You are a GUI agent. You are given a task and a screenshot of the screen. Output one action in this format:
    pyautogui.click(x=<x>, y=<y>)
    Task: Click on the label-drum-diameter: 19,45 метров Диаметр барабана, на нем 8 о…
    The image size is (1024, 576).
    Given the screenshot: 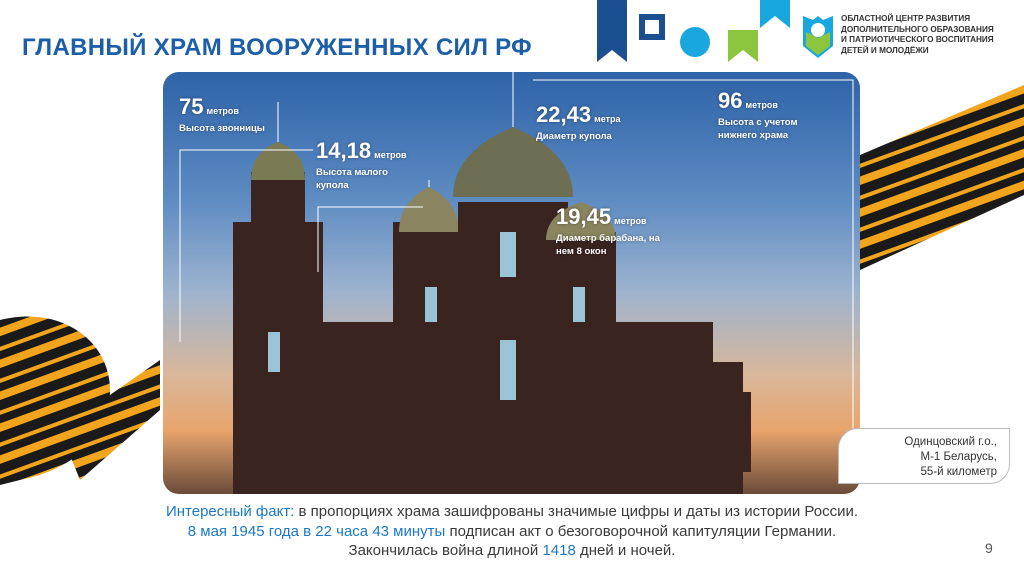 What is the action you would take?
    pyautogui.click(x=608, y=230)
    